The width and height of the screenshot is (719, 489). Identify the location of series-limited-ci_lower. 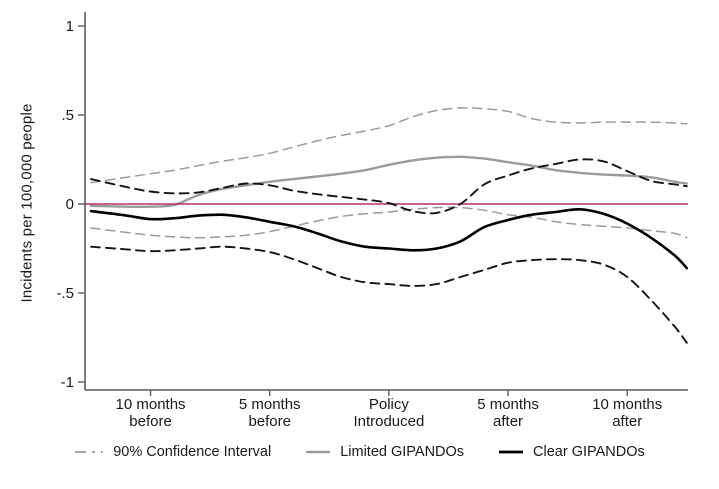
(389, 222).